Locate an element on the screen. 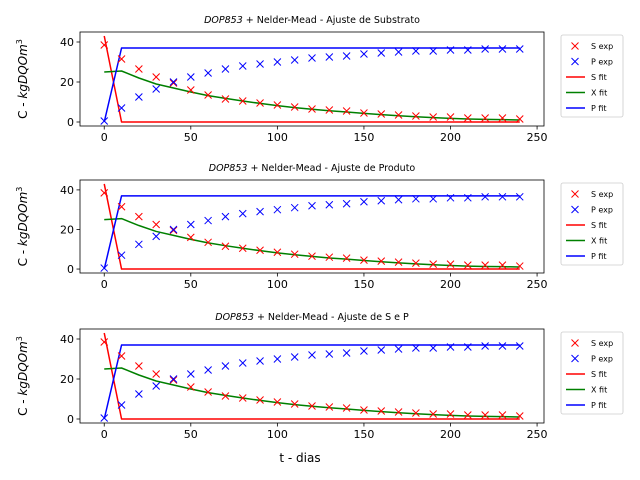  plot-area is located at coordinates (312, 80).